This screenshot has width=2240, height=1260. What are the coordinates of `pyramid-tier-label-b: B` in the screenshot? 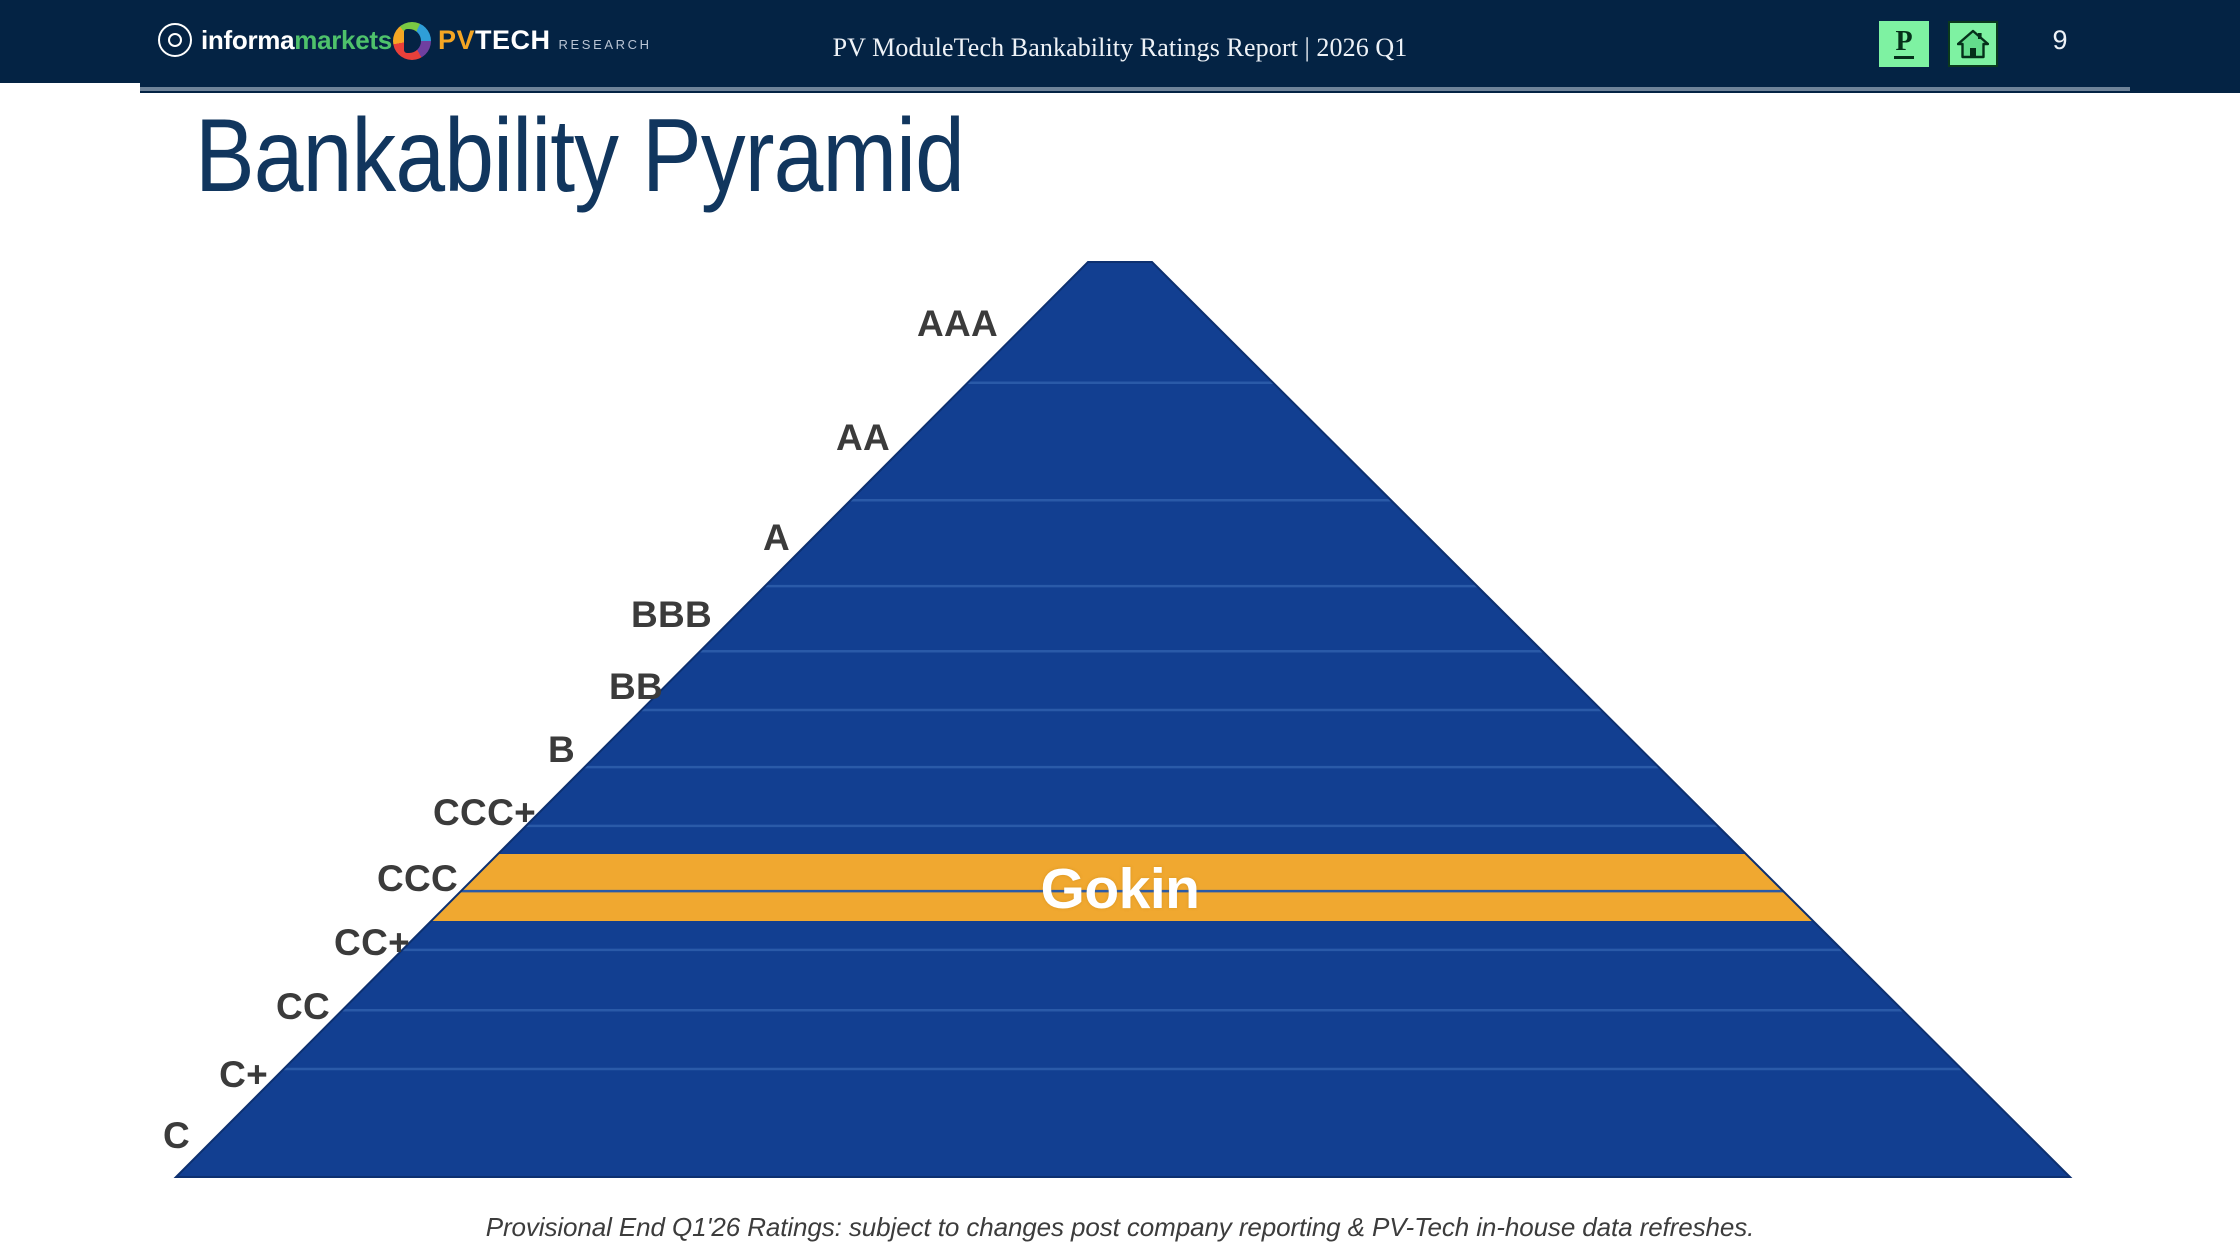 It's located at (561, 749).